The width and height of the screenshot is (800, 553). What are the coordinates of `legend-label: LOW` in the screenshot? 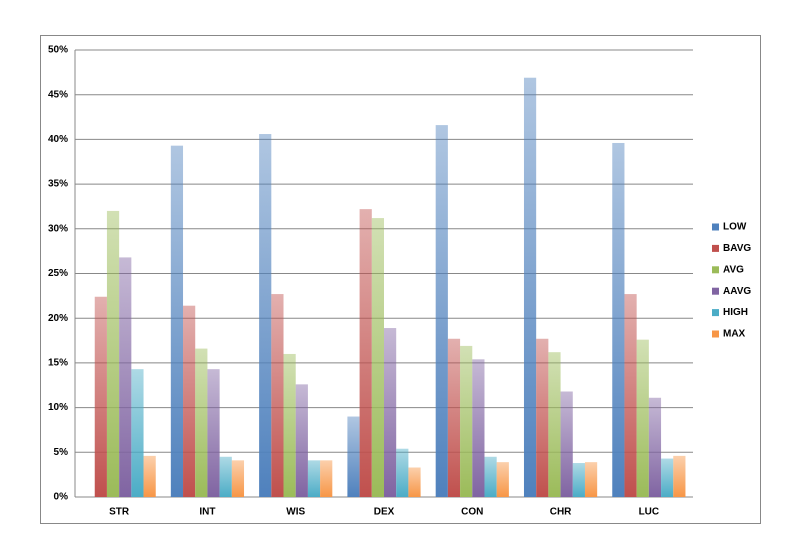 It's located at (735, 227).